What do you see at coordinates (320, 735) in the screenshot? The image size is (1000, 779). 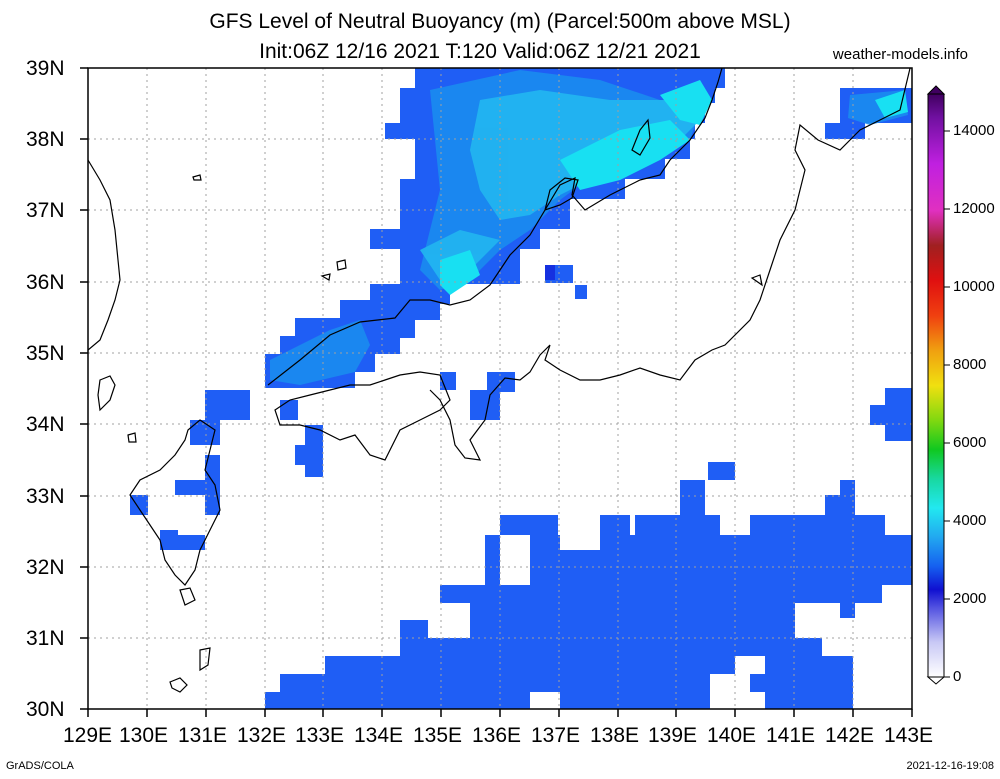 I see `lon-label: 133E` at bounding box center [320, 735].